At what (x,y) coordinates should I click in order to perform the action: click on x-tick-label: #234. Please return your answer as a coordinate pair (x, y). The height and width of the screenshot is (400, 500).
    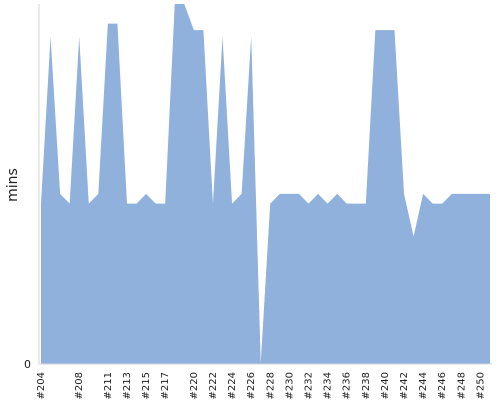
    Looking at the image, I should click on (328, 385).